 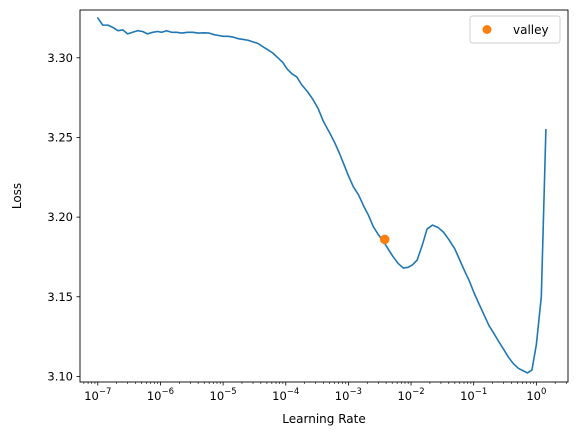 I want to click on y-axis-ticks: 3.10 3.15 3.20 3.25 3.30, so click(x=63, y=217).